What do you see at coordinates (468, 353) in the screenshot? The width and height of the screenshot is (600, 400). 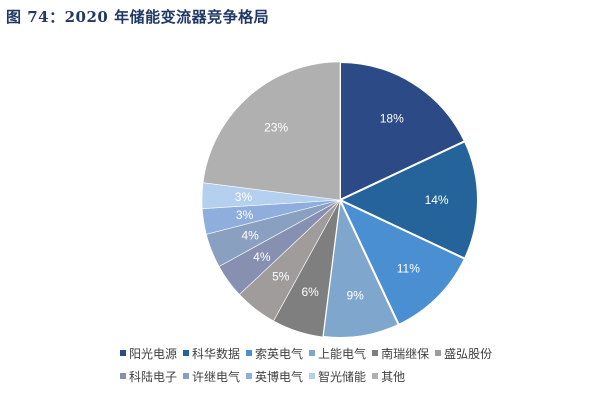 I see `legend-label: 盛弘股份` at bounding box center [468, 353].